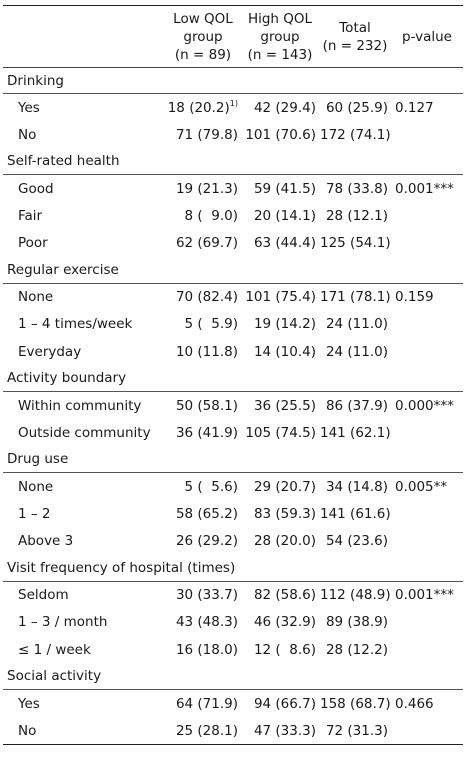 Image resolution: width=467 pixels, height=767 pixels. I want to click on total-value: 78 (33.8), so click(356, 188).